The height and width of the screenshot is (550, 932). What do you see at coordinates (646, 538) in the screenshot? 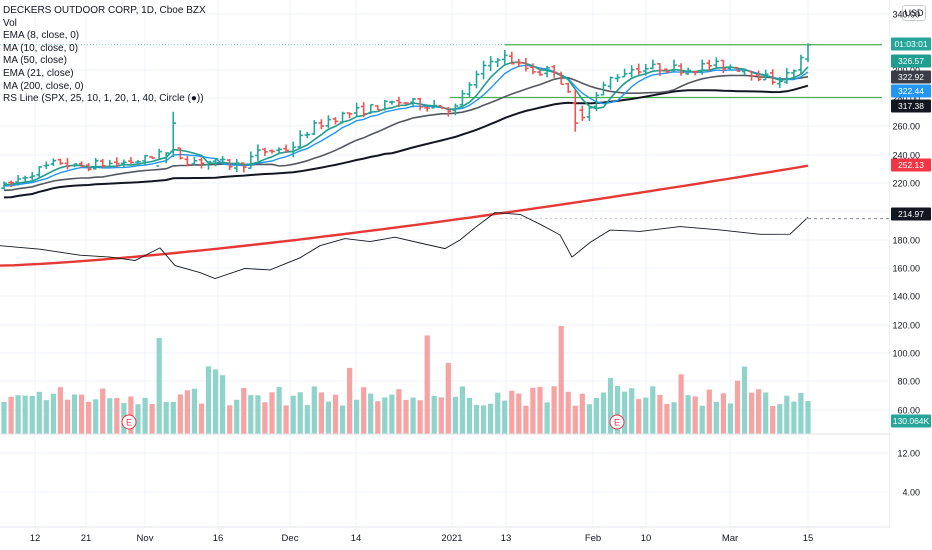
I see `time-tick-label: 10` at bounding box center [646, 538].